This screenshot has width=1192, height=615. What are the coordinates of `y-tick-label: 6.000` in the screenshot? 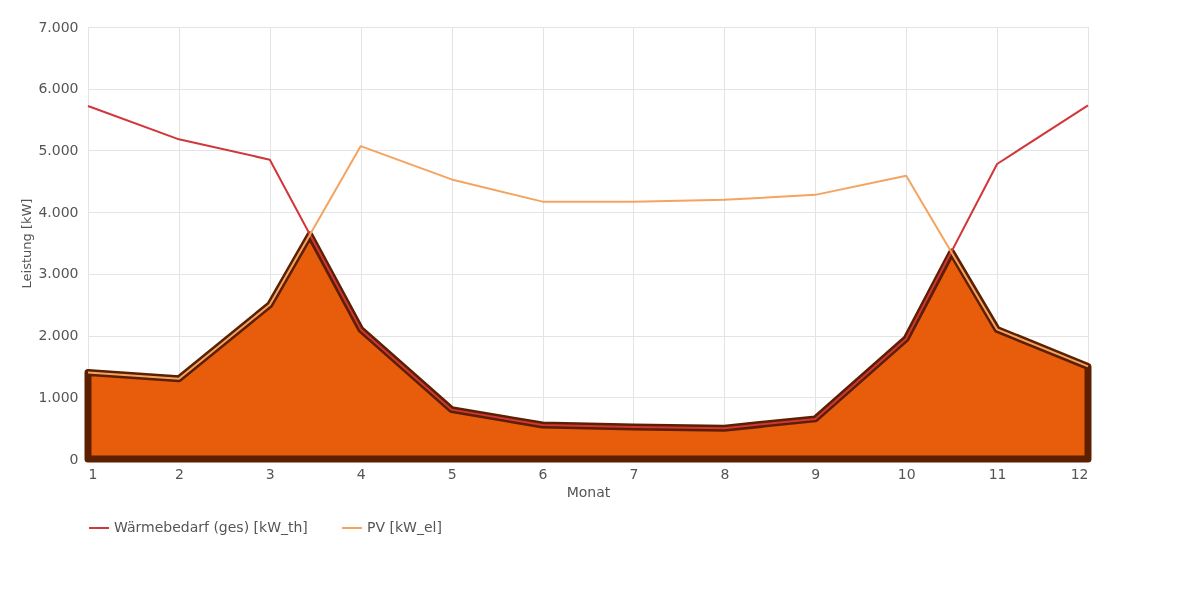 It's located at (58, 88).